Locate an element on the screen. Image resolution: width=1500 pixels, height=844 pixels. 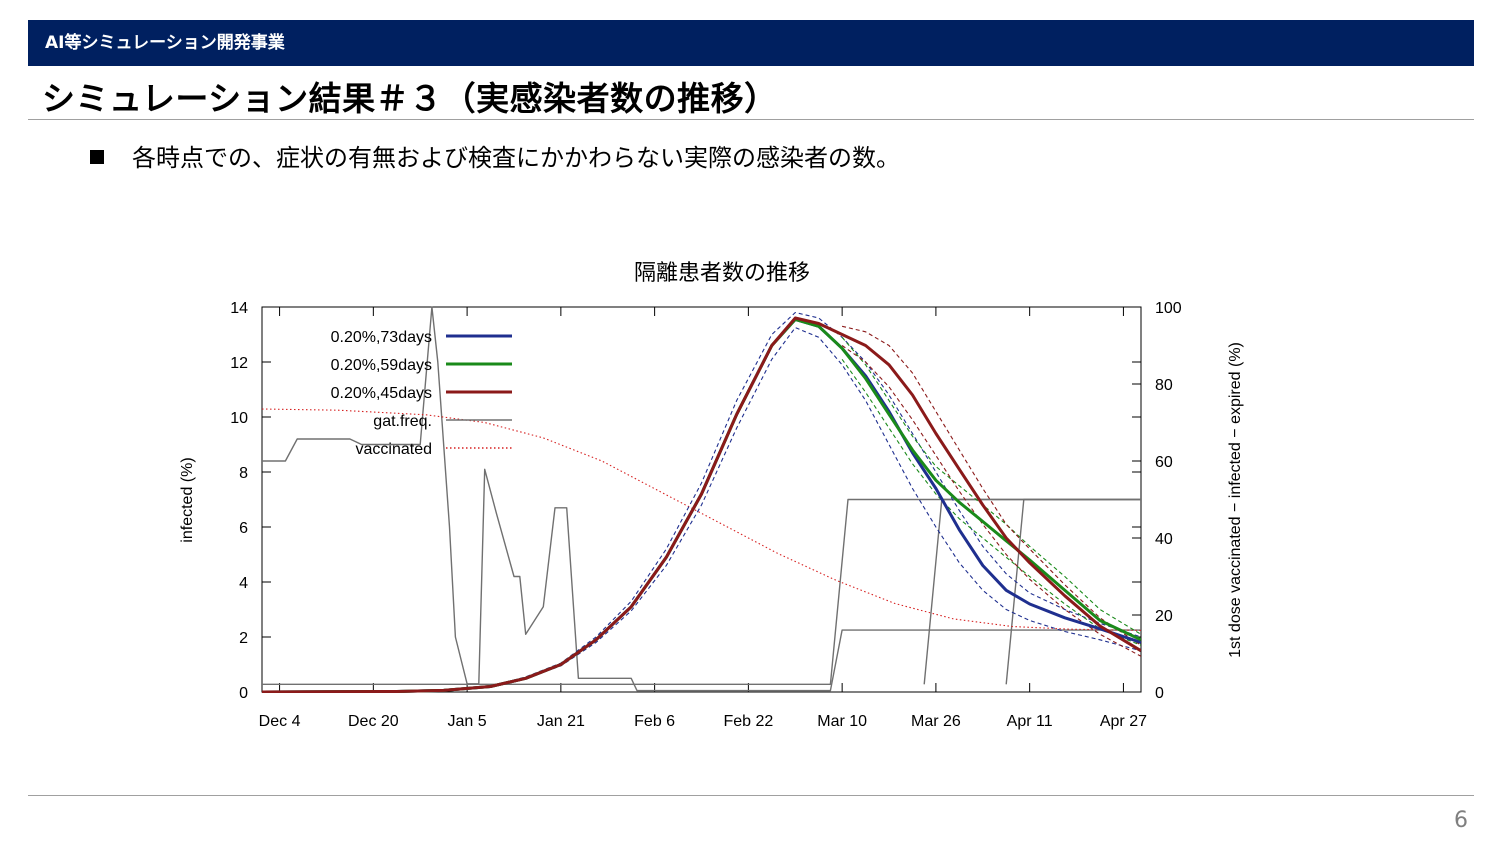
y2-tick-label: 0 is located at coordinates (1159, 693).